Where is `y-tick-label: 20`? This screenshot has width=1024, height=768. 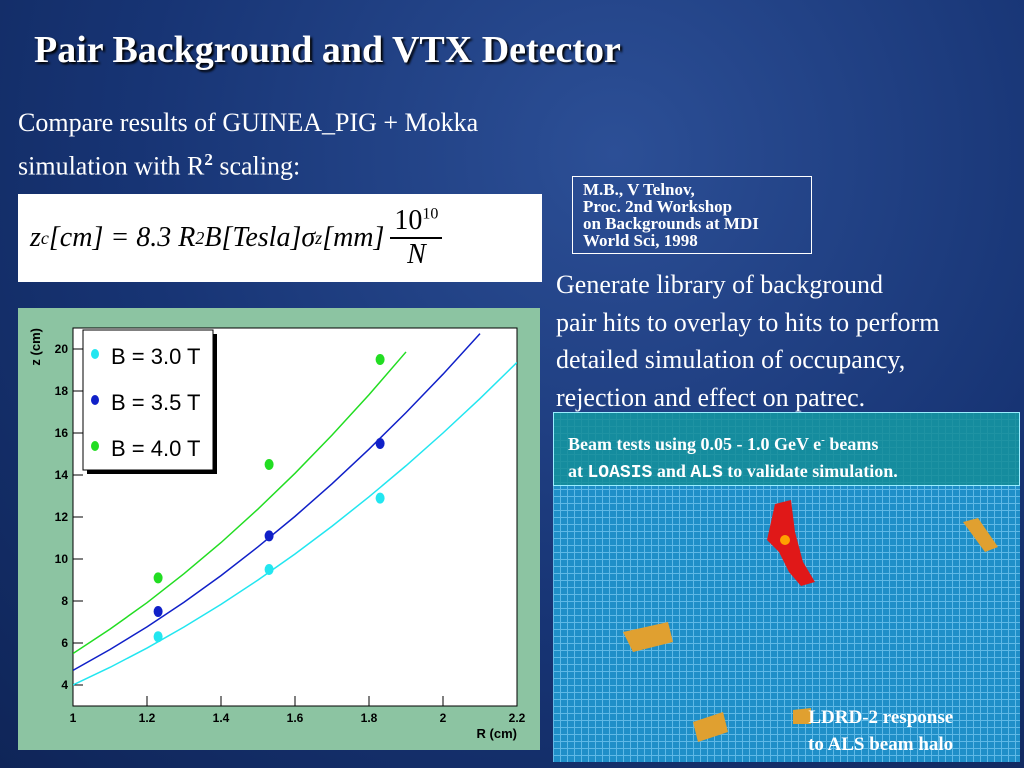
y-tick-label: 20 is located at coordinates (62, 349).